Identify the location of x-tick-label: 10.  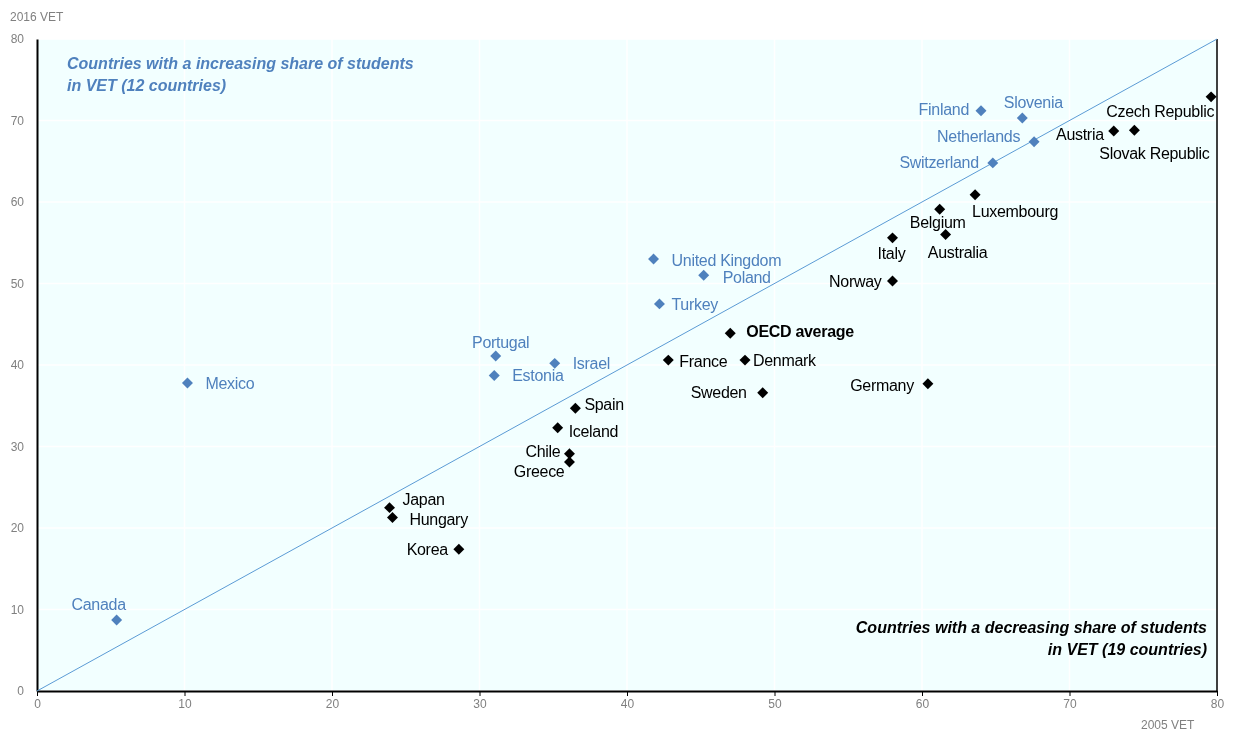
(185, 703).